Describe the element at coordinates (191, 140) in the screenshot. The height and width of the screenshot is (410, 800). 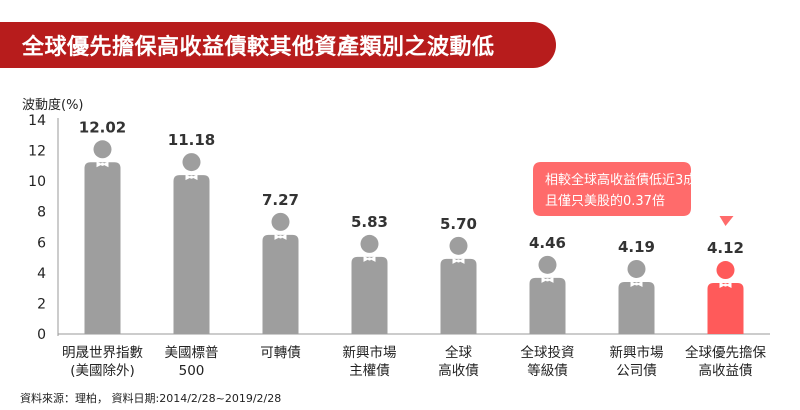
I see `value-label: 11.18` at that location.